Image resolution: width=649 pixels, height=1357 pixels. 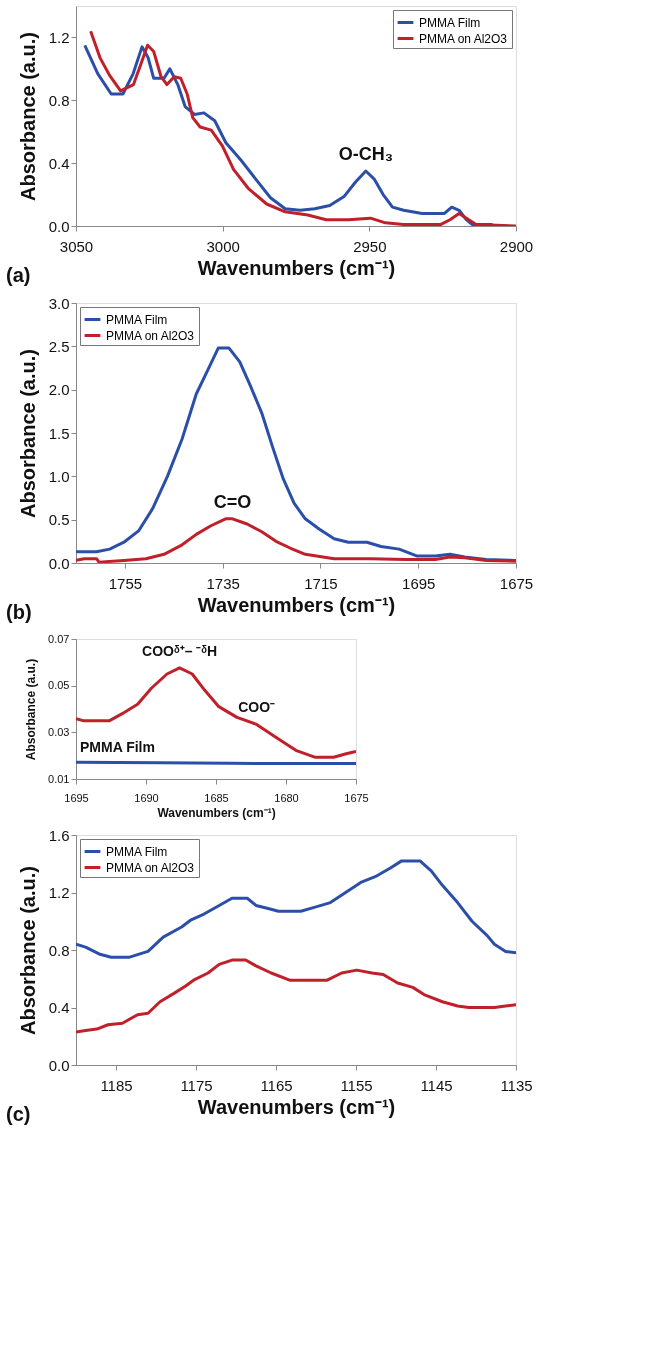 I want to click on x-tick-label: 1165, so click(x=276, y=1085).